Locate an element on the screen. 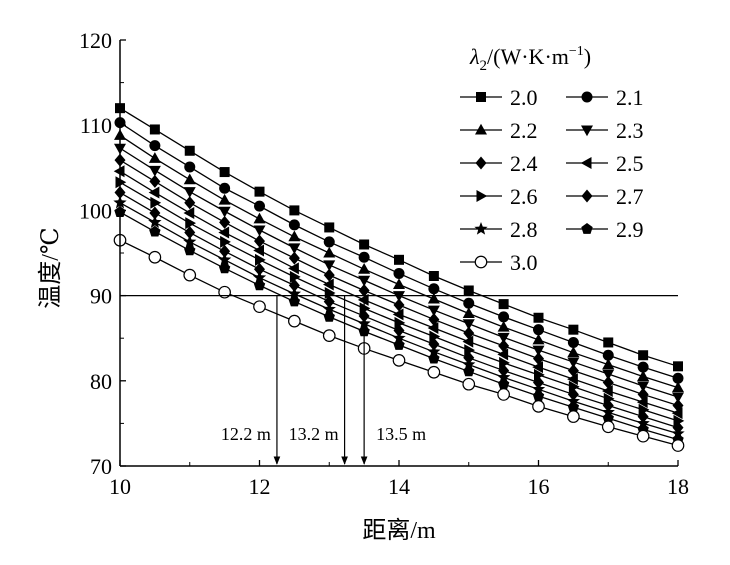 The height and width of the screenshot is (565, 730). legend-label: 3.0 is located at coordinates (524, 262).